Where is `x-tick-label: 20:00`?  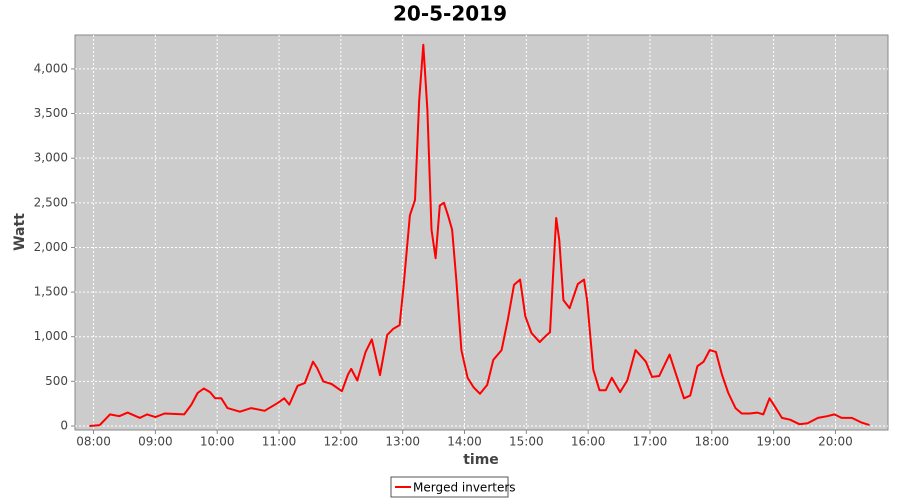
x-tick-label: 20:00 is located at coordinates (835, 442).